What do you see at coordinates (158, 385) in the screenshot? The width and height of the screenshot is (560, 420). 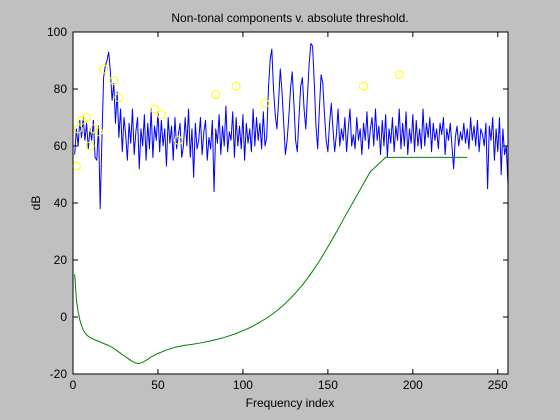 I see `x-tick-label: 50` at bounding box center [158, 385].